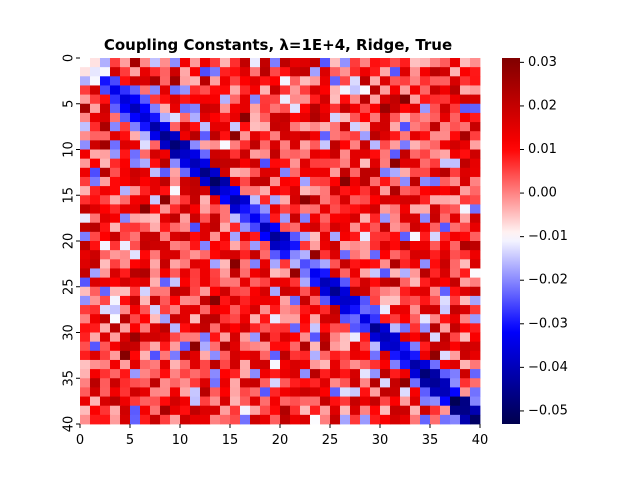 The image size is (640, 478). Describe the element at coordinates (280, 440) in the screenshot. I see `x-tick-label: 20` at that location.